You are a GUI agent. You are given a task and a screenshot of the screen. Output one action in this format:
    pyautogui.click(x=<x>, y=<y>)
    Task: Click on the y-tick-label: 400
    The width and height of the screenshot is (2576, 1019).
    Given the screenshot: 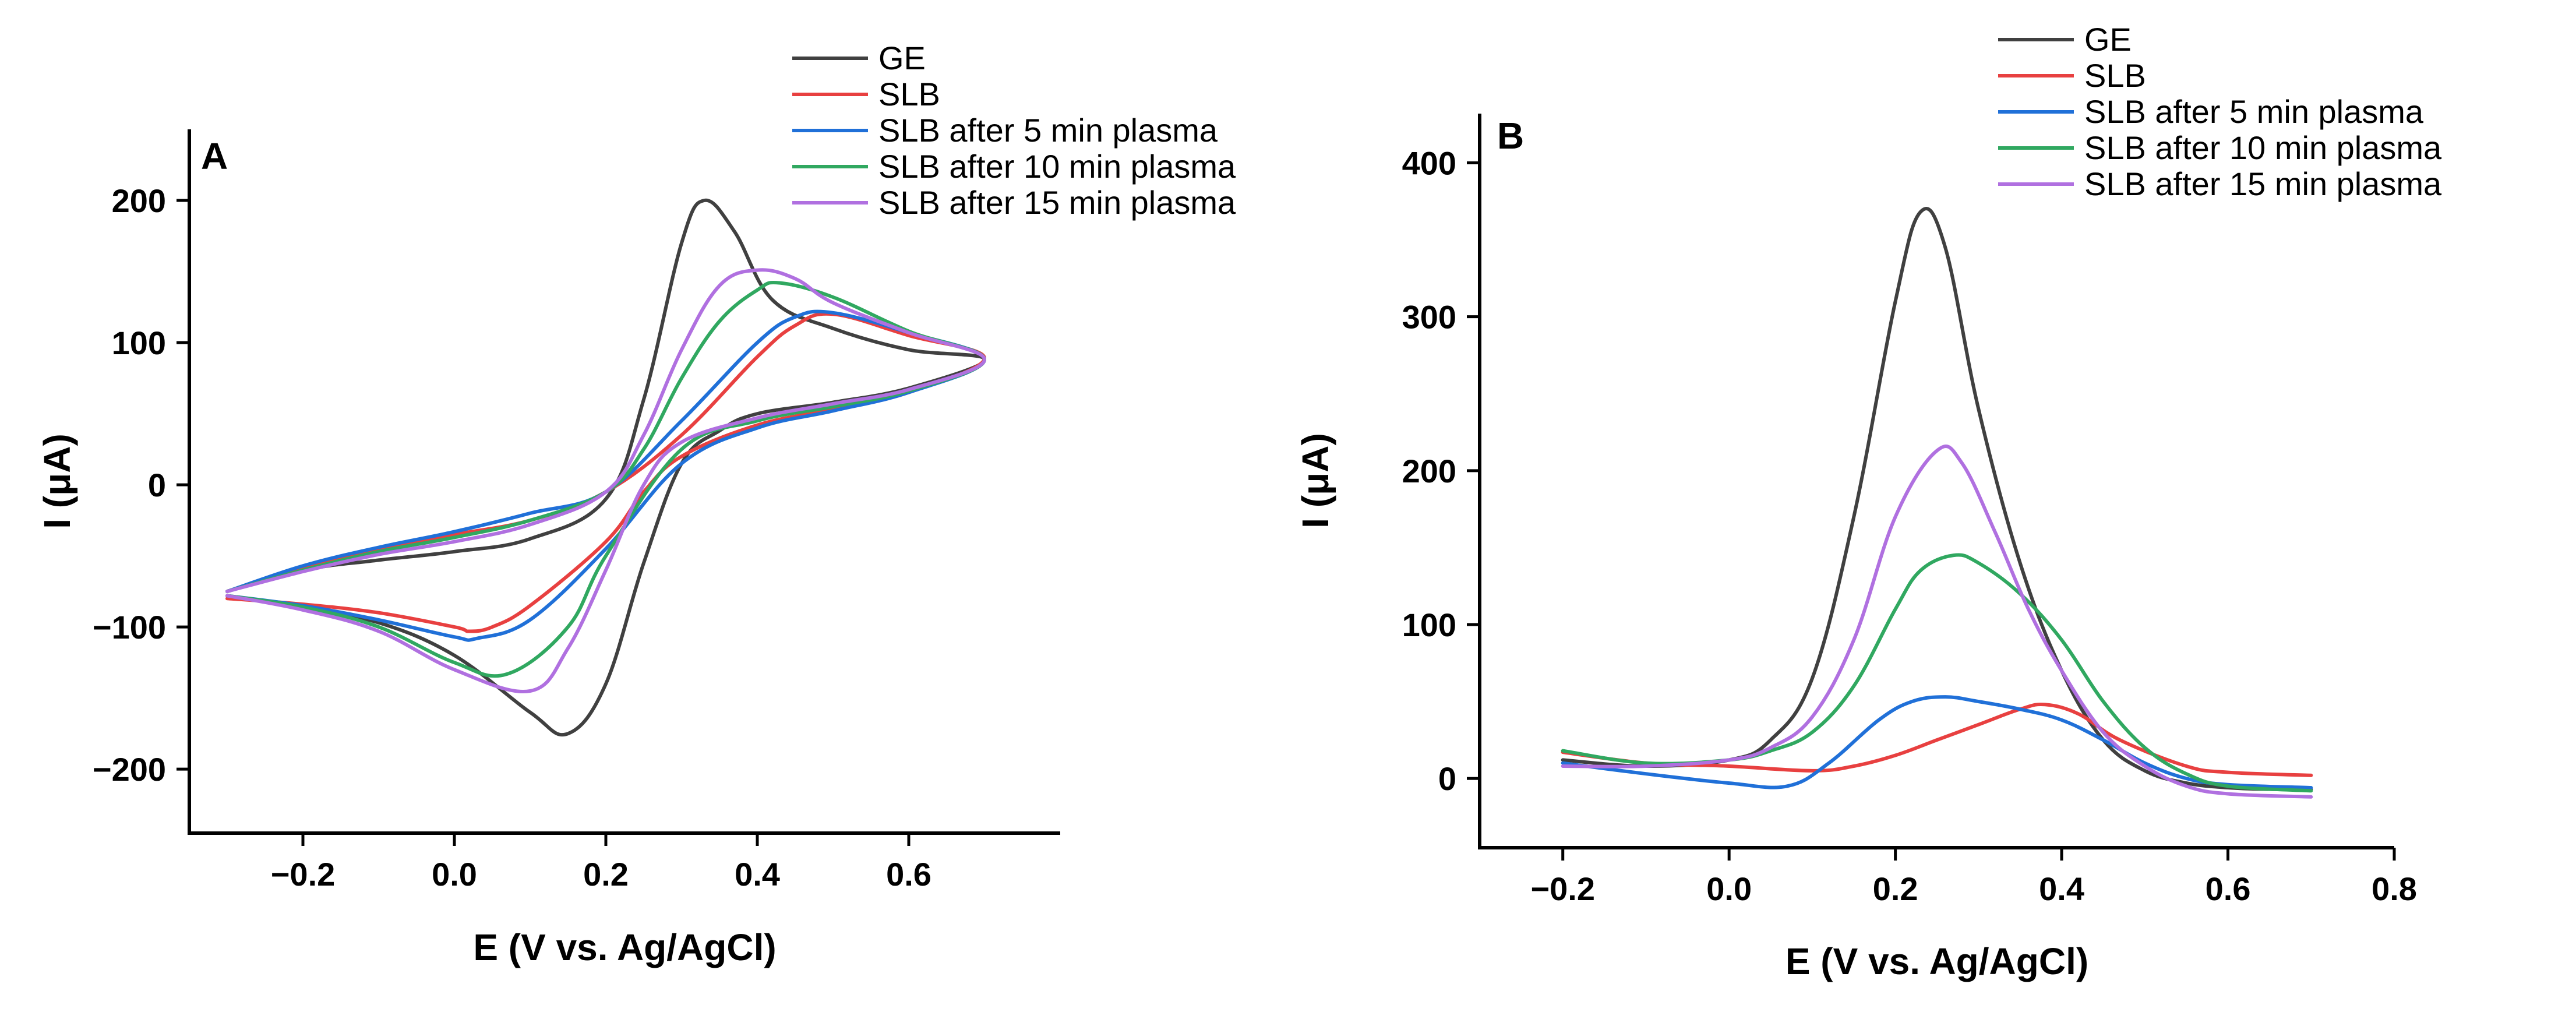 What is the action you would take?
    pyautogui.click(x=1429, y=163)
    